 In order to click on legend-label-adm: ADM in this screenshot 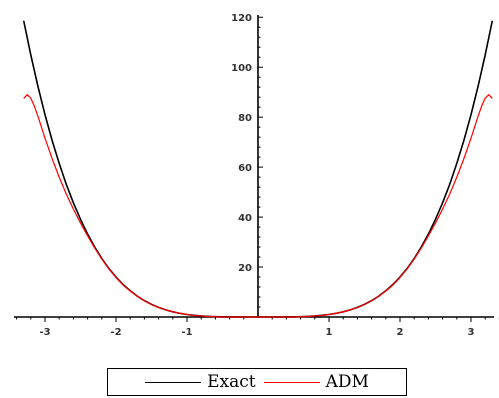, I will do `click(347, 382)`.